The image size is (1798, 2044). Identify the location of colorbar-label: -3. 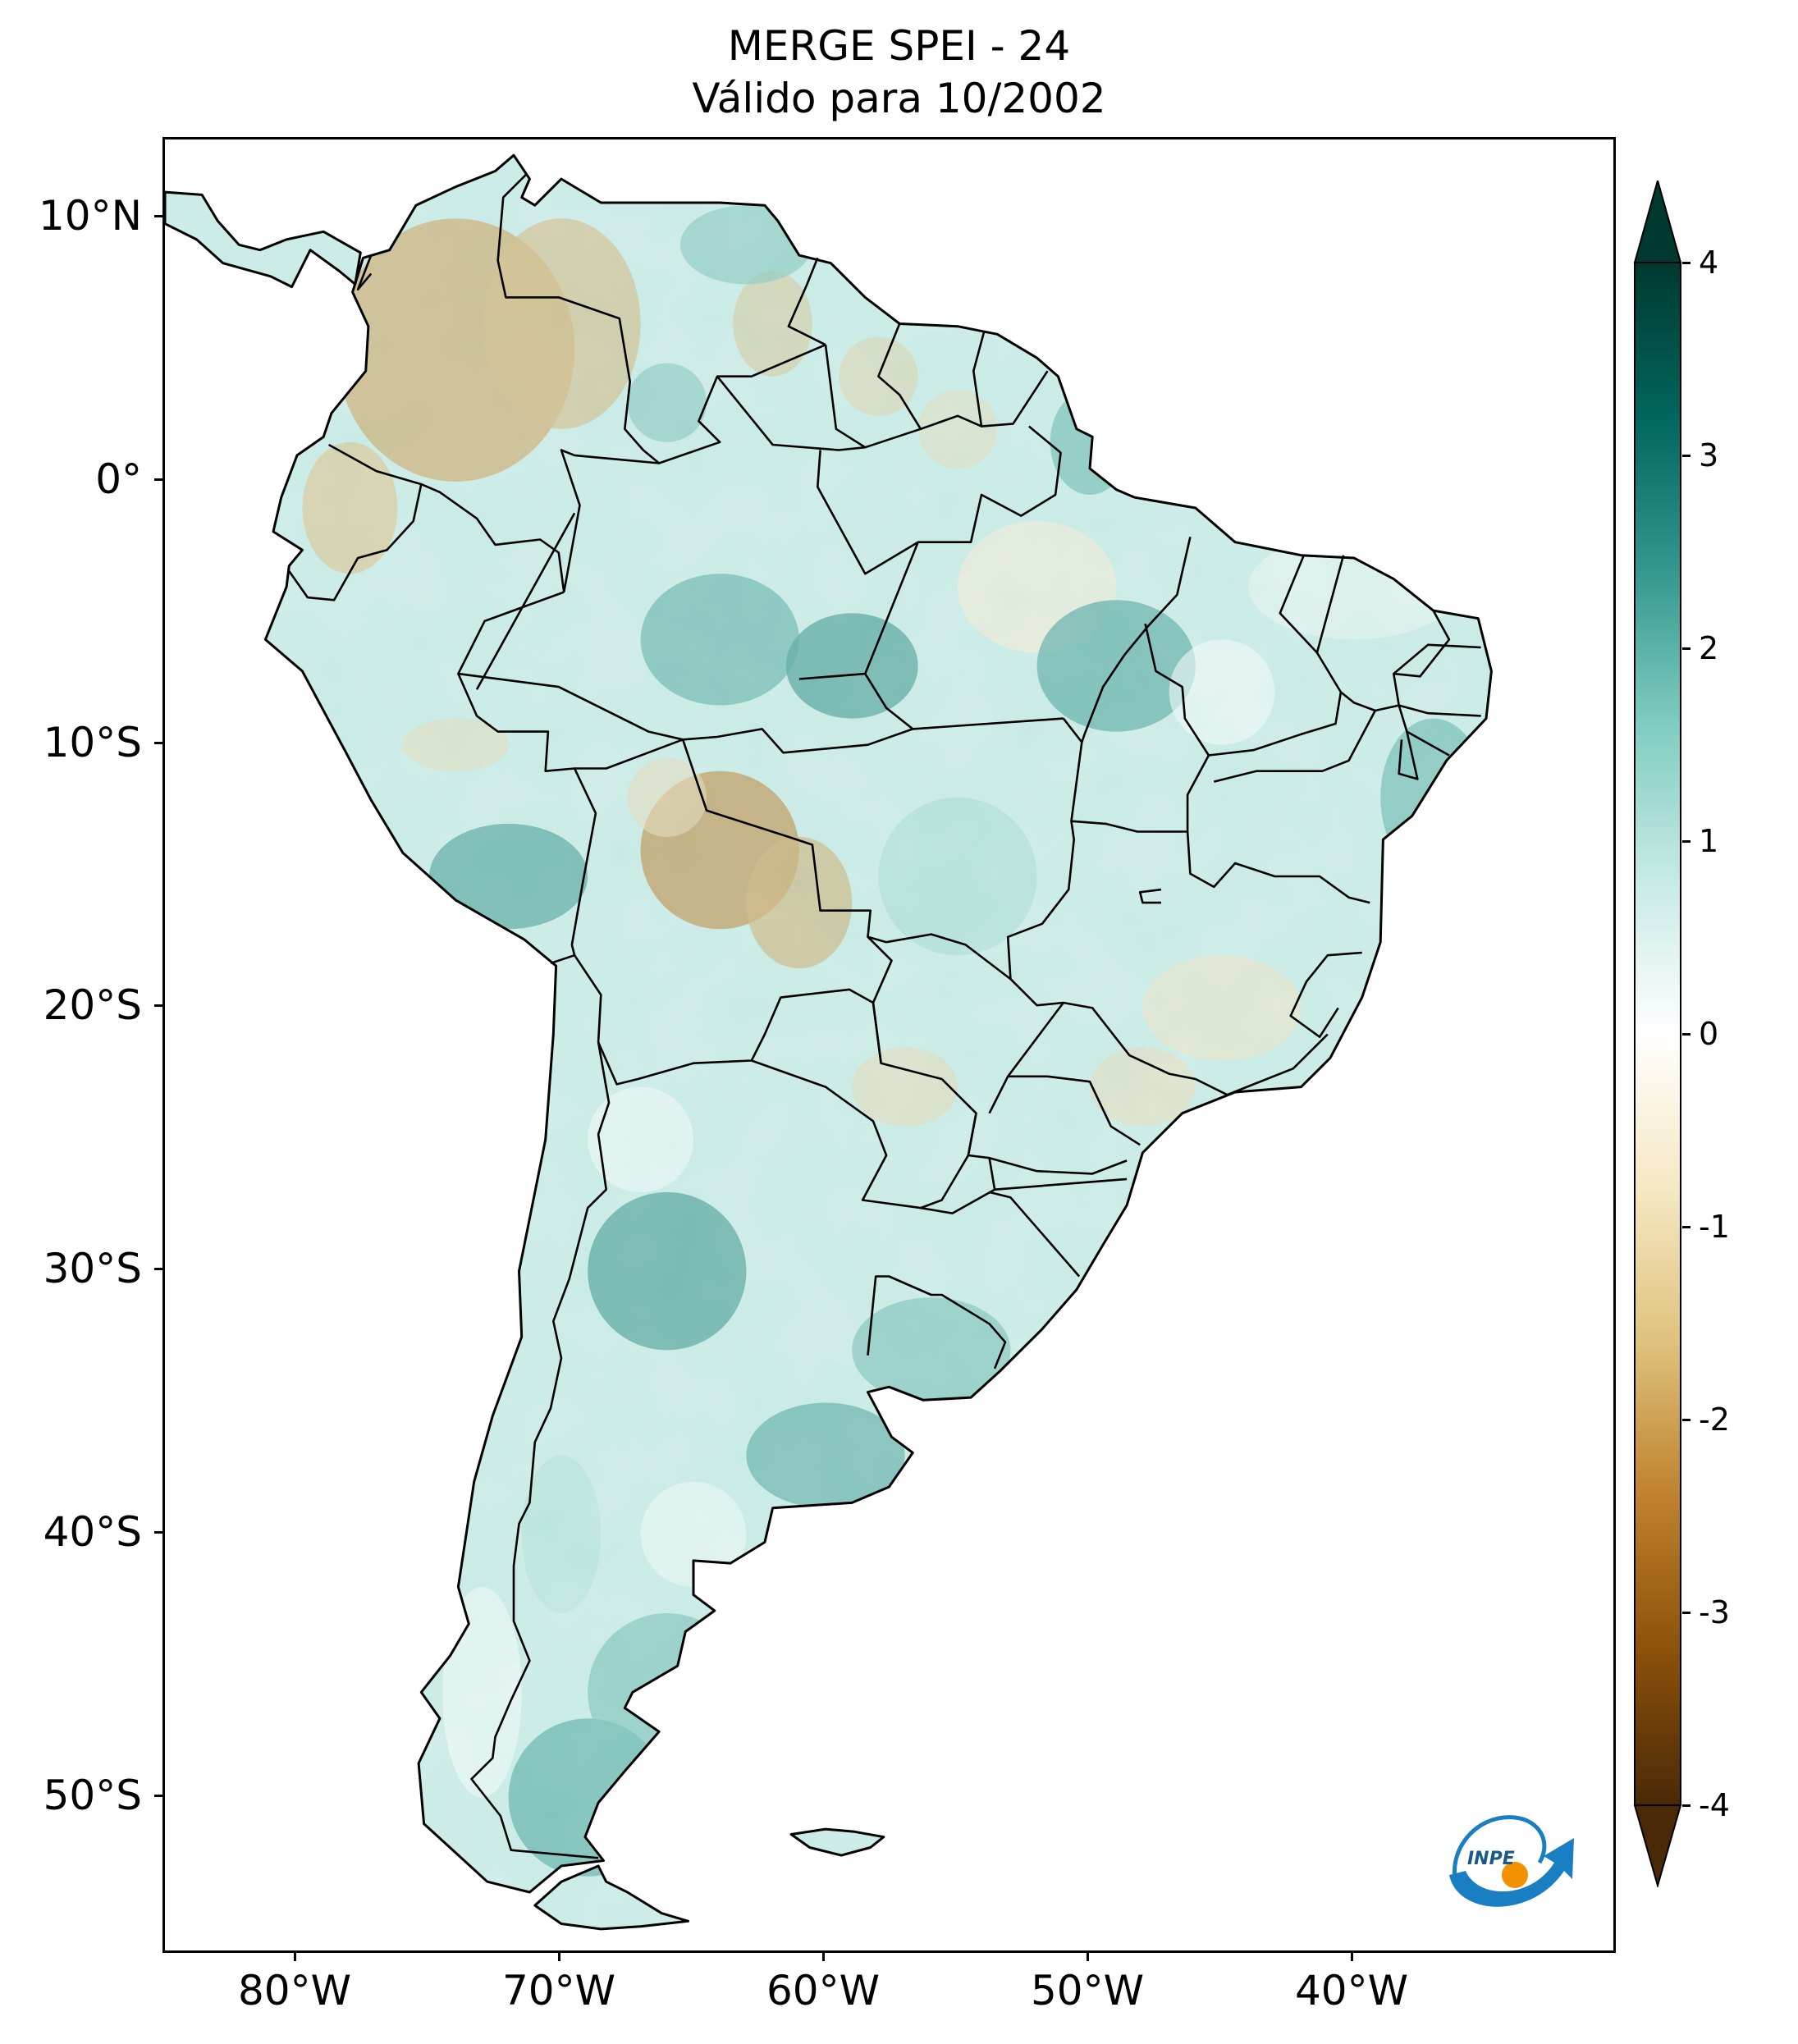
(1714, 1612).